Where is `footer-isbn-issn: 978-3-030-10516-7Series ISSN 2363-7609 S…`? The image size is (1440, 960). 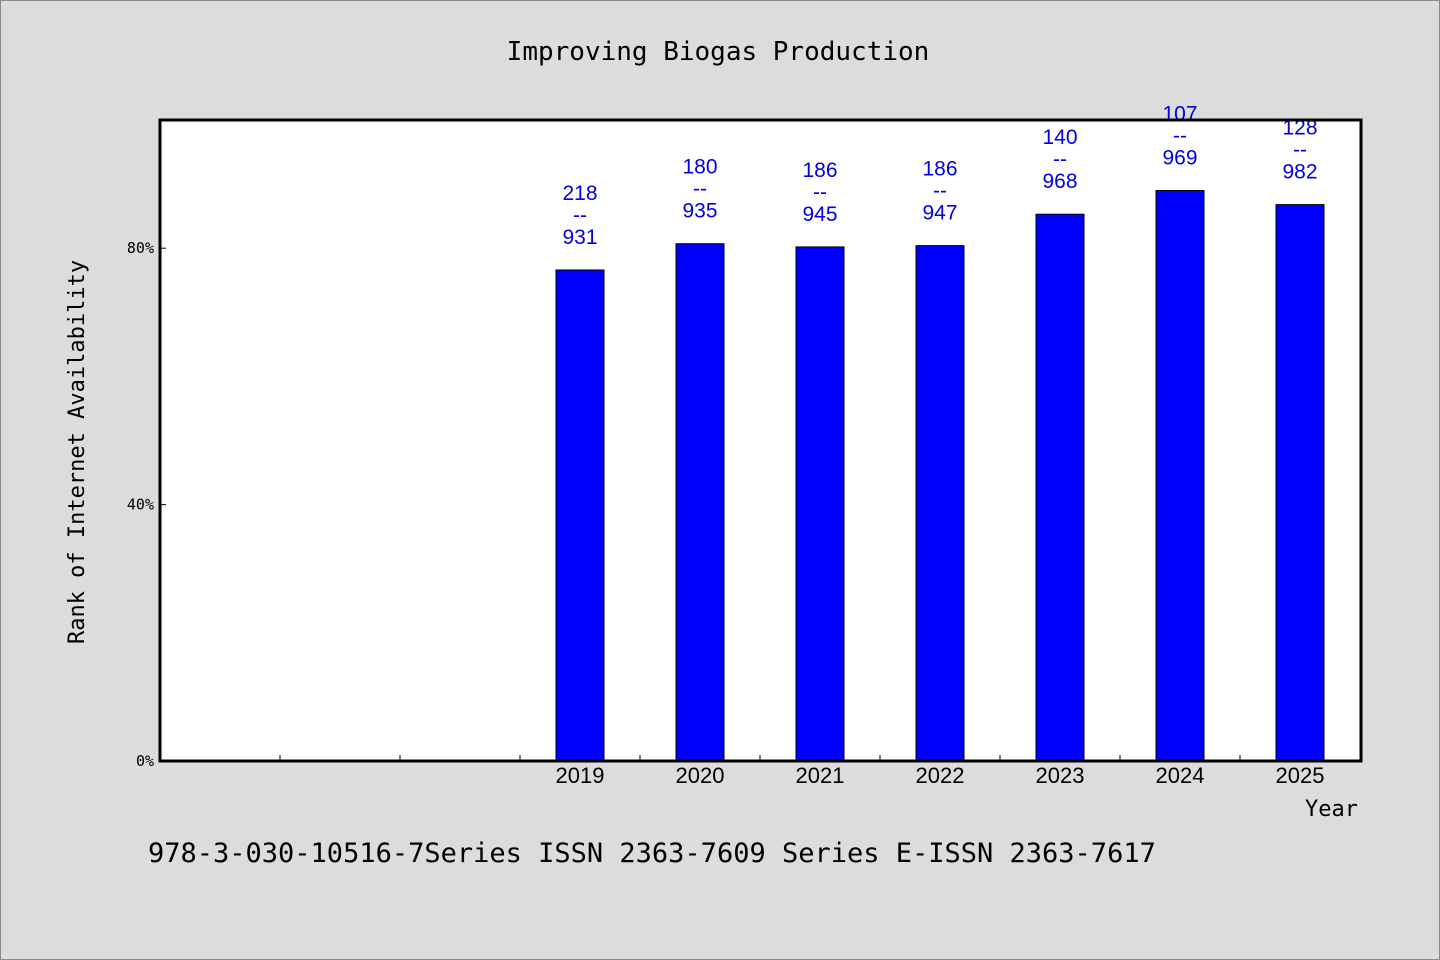
footer-isbn-issn: 978-3-030-10516-7Series ISSN 2363-7609 S… is located at coordinates (652, 853).